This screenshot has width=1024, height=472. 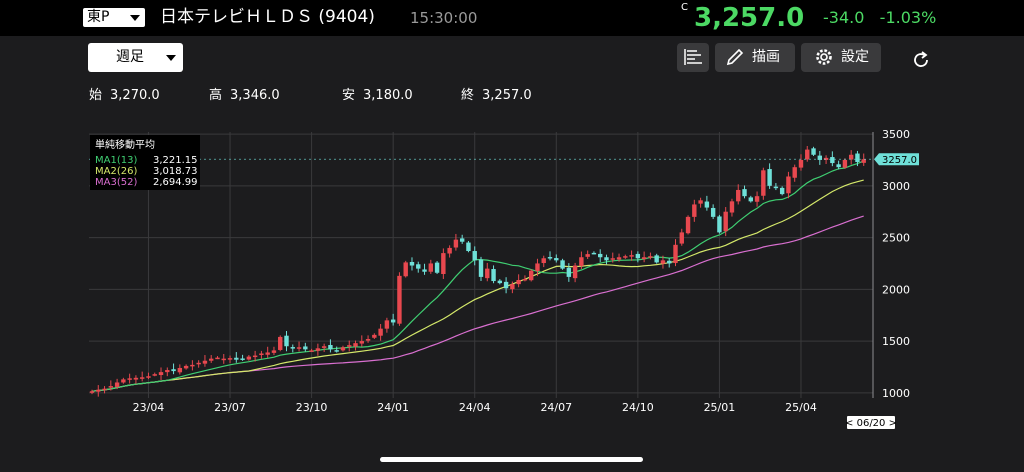 What do you see at coordinates (255, 95) in the screenshot?
I see `high-value: 3,346.0` at bounding box center [255, 95].